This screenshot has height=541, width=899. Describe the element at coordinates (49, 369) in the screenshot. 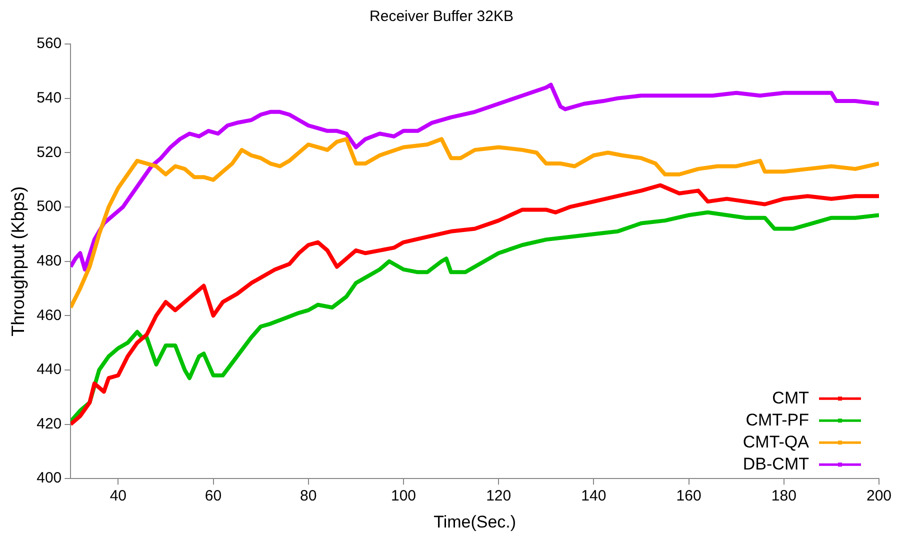

I see `y-tick-label: 440` at that location.